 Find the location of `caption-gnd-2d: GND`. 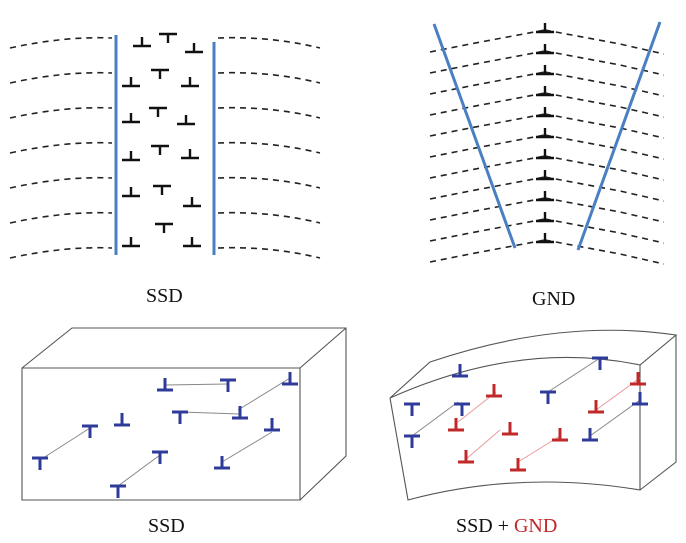

caption-gnd-2d: GND is located at coordinates (554, 299).